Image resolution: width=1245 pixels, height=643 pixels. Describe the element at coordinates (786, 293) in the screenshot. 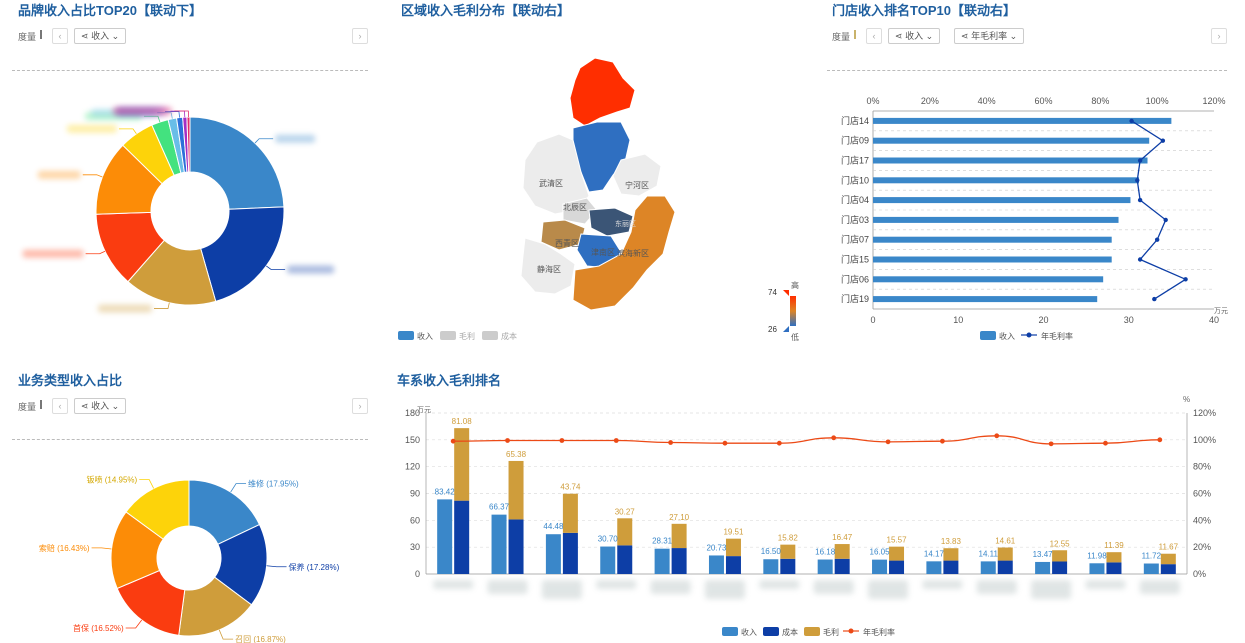

I see `scale-handle-top` at that location.